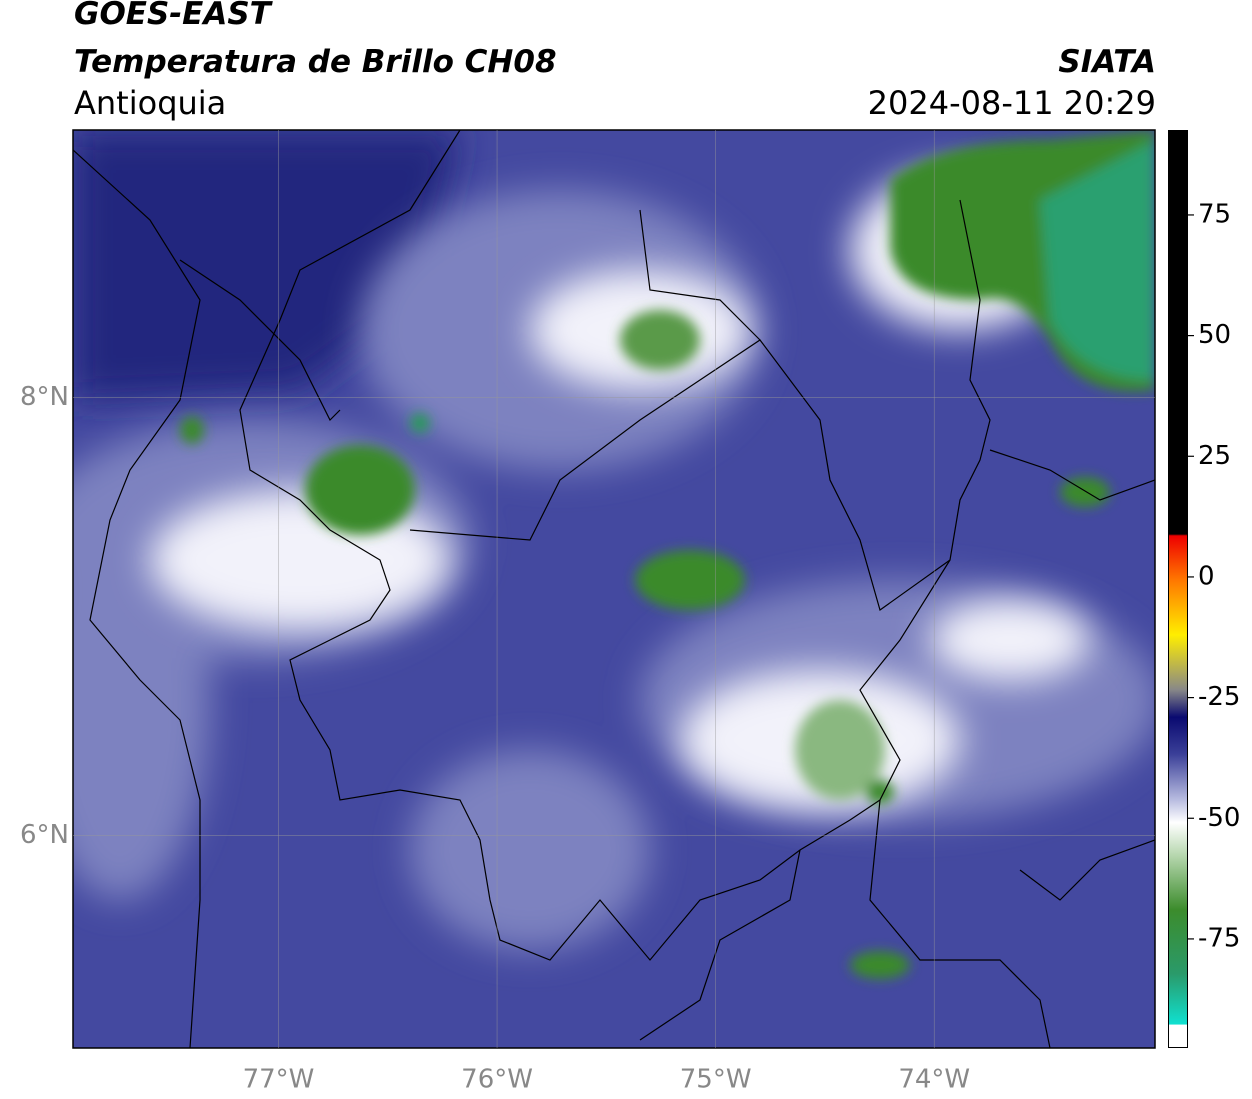  I want to click on colorbar, so click(1178, 589).